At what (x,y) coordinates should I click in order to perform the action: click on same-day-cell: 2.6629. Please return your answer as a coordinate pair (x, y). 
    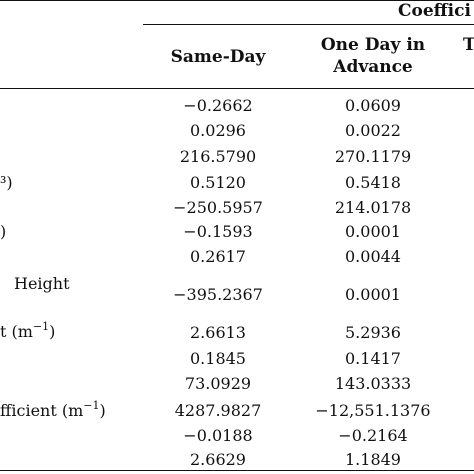
    Looking at the image, I should click on (218, 459).